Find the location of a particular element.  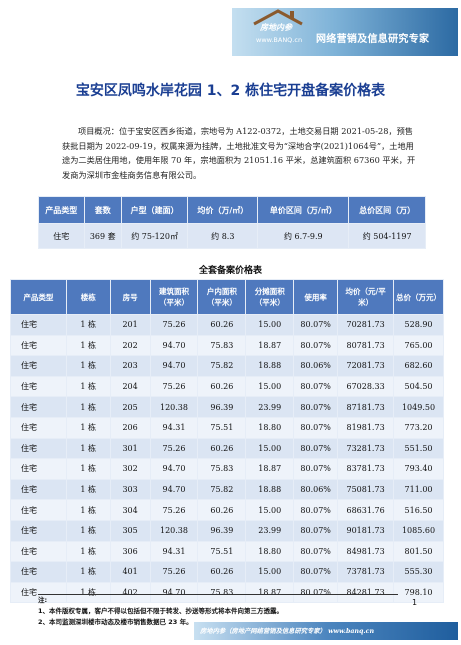

table-cell: 23.99 is located at coordinates (270, 407).